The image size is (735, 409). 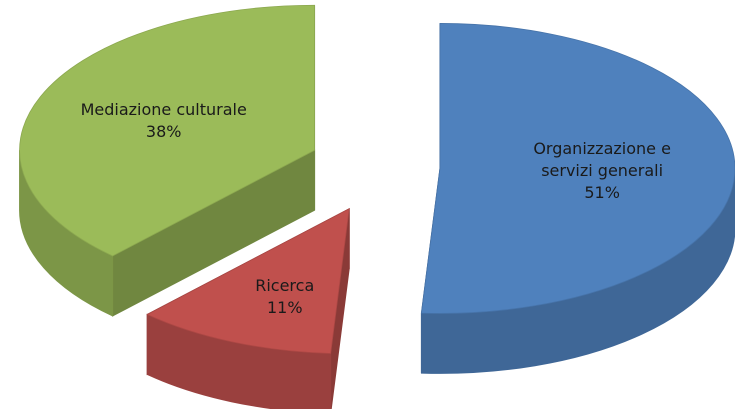 I want to click on category-label: Organizzazione e servizi generali, so click(x=602, y=159).